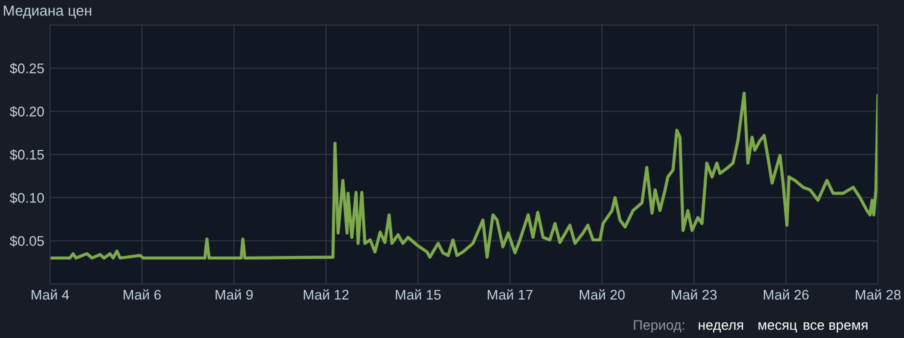 This screenshot has height=338, width=904. Describe the element at coordinates (602, 294) in the screenshot. I see `x-tick-label: Май 20` at that location.